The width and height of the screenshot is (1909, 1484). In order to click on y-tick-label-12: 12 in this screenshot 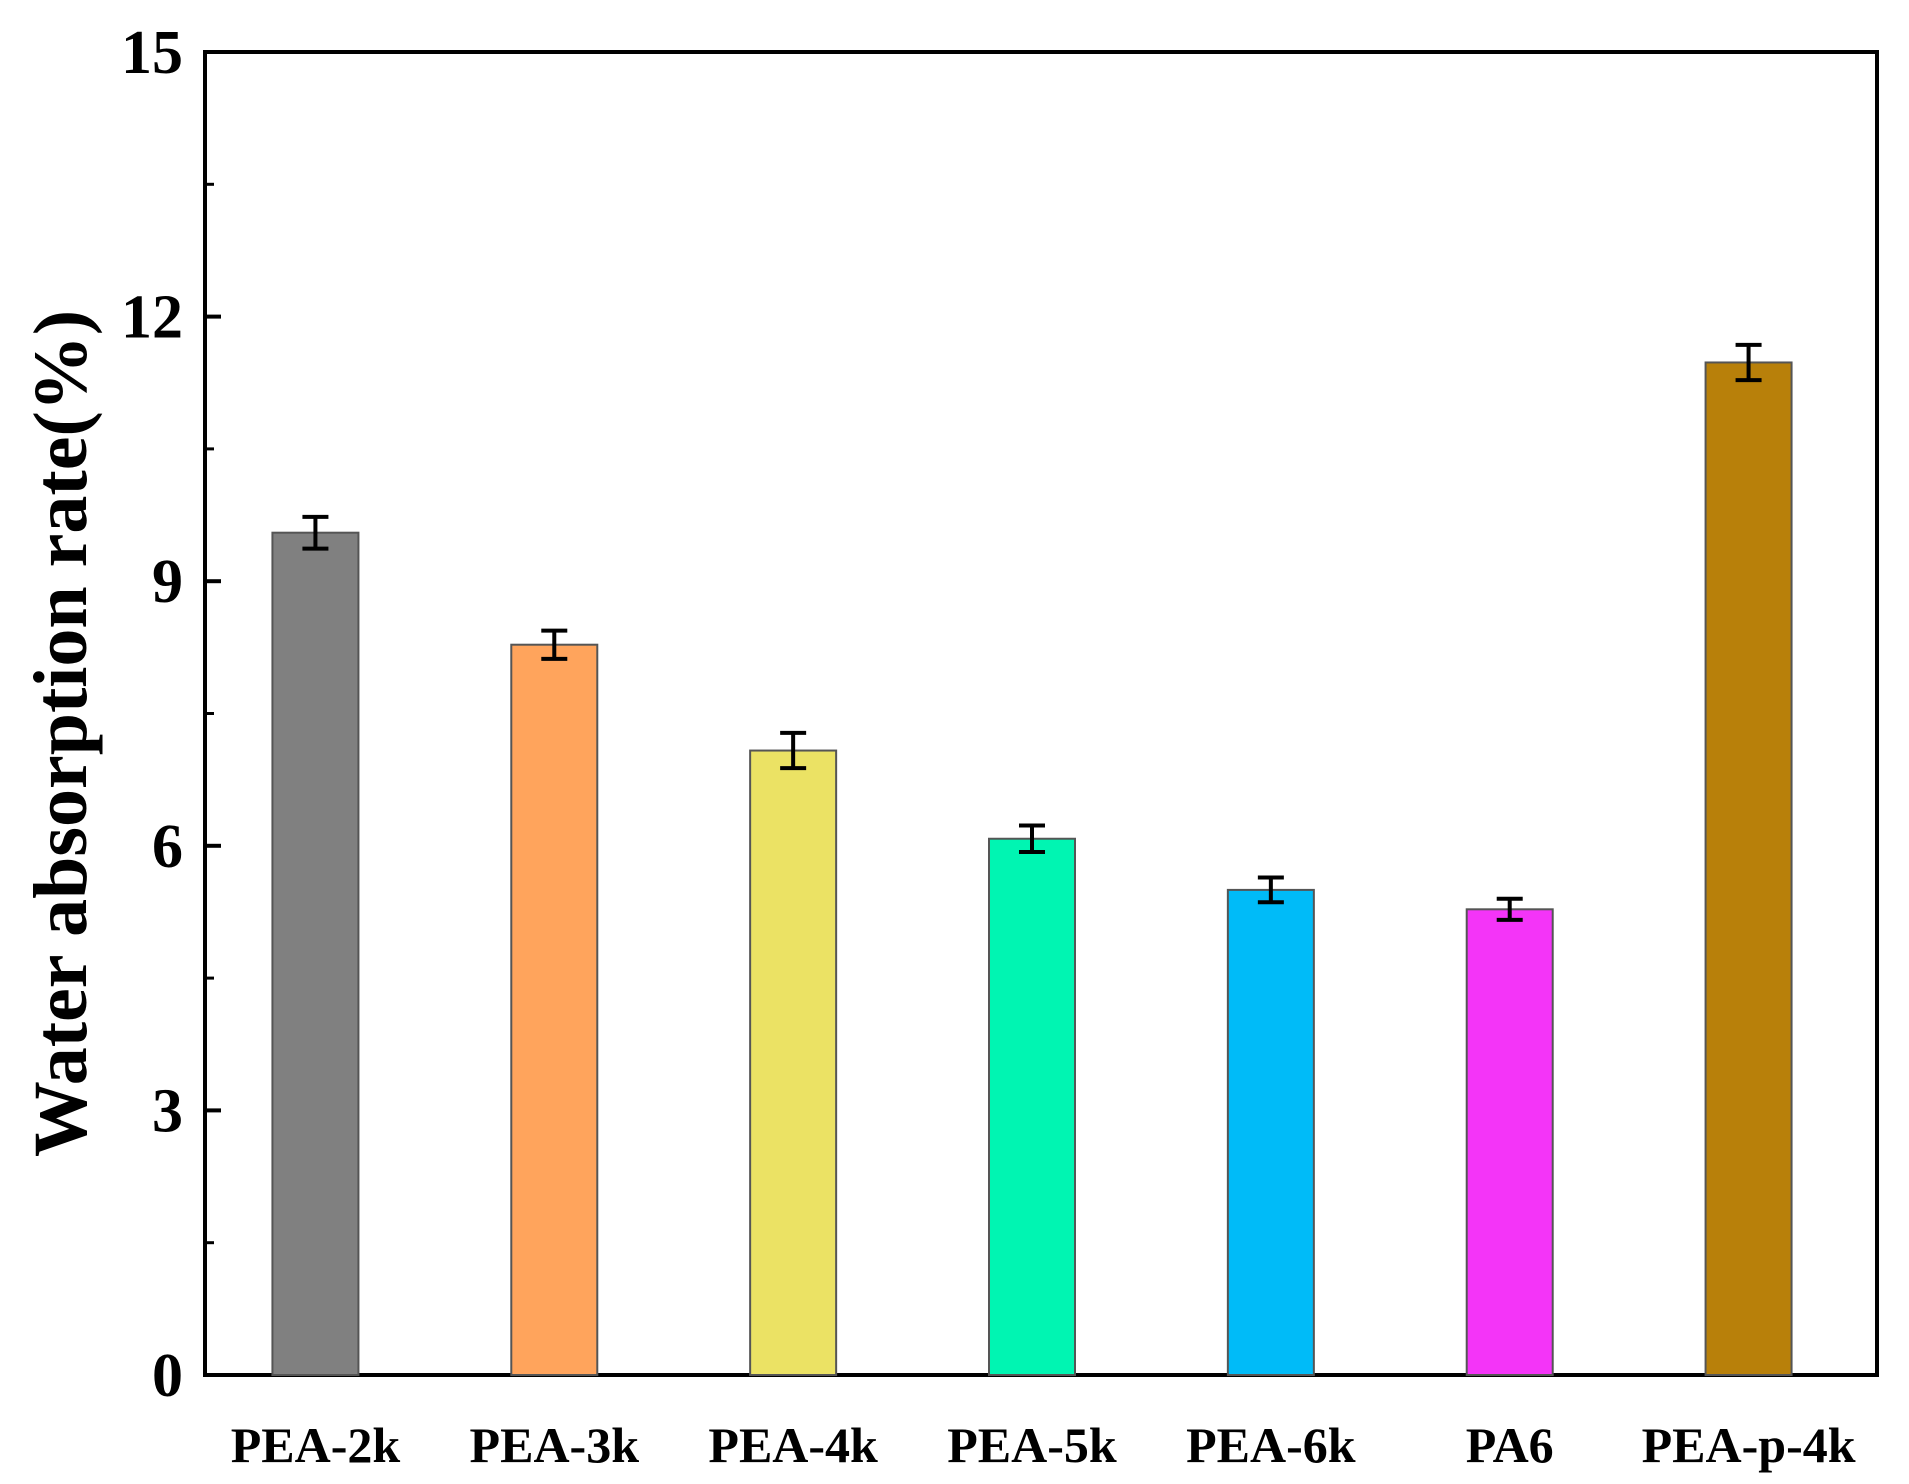, I will do `click(152, 318)`.